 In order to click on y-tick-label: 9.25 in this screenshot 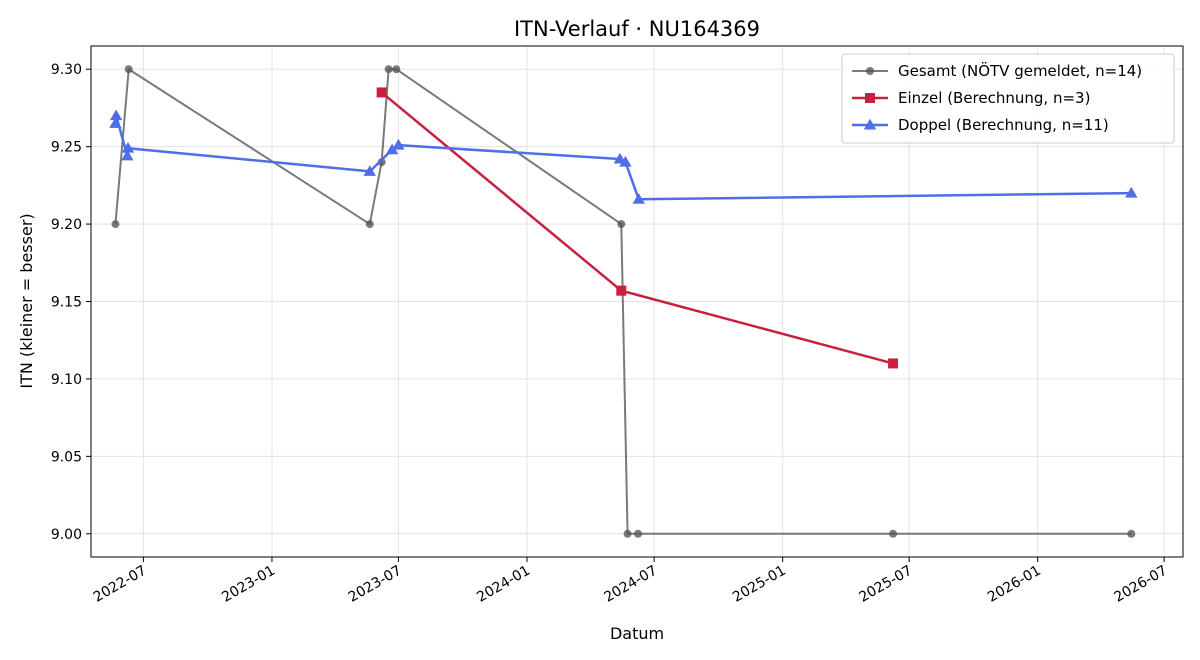, I will do `click(66, 148)`.